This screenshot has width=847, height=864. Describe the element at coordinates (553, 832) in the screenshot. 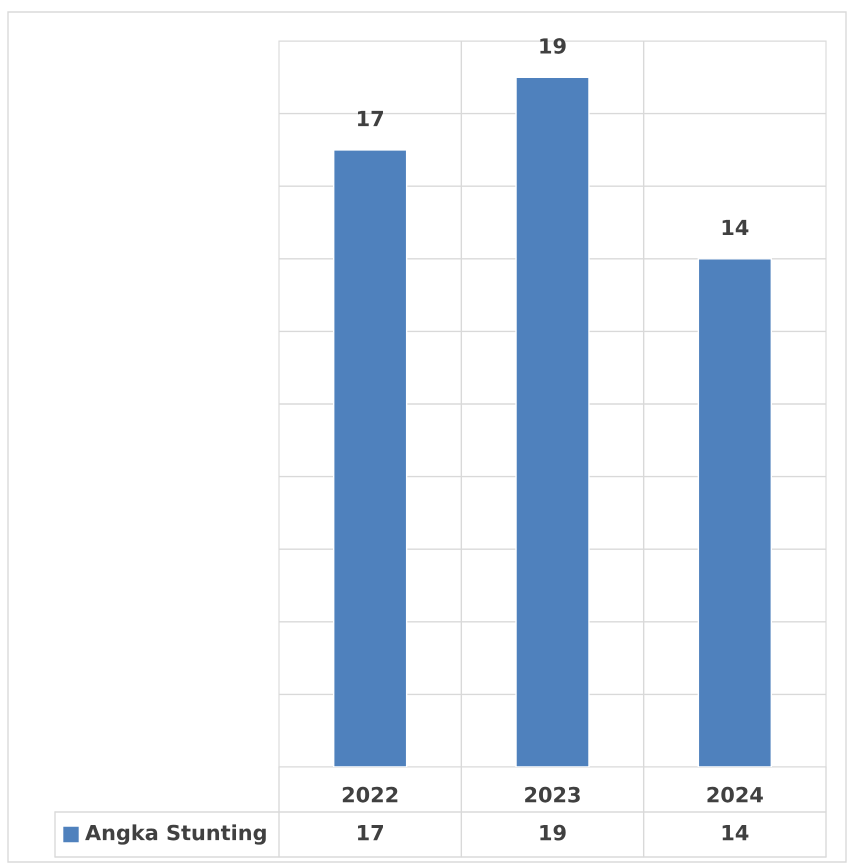

I see `text: 19` at that location.